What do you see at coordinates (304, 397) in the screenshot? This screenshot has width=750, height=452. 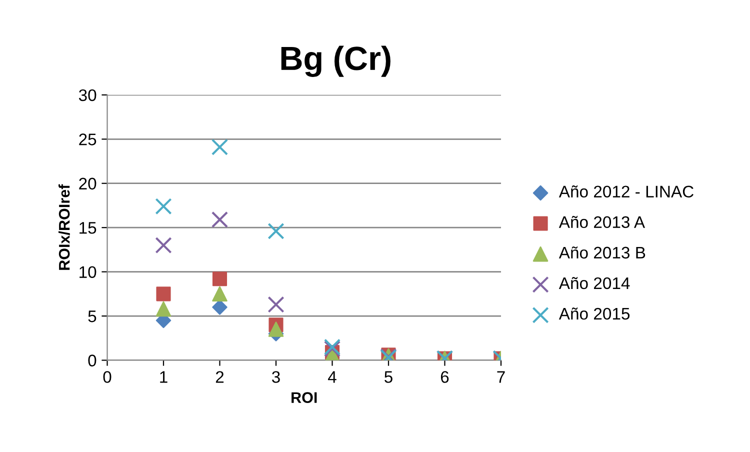 I see `x-axis-title: ROI` at bounding box center [304, 397].